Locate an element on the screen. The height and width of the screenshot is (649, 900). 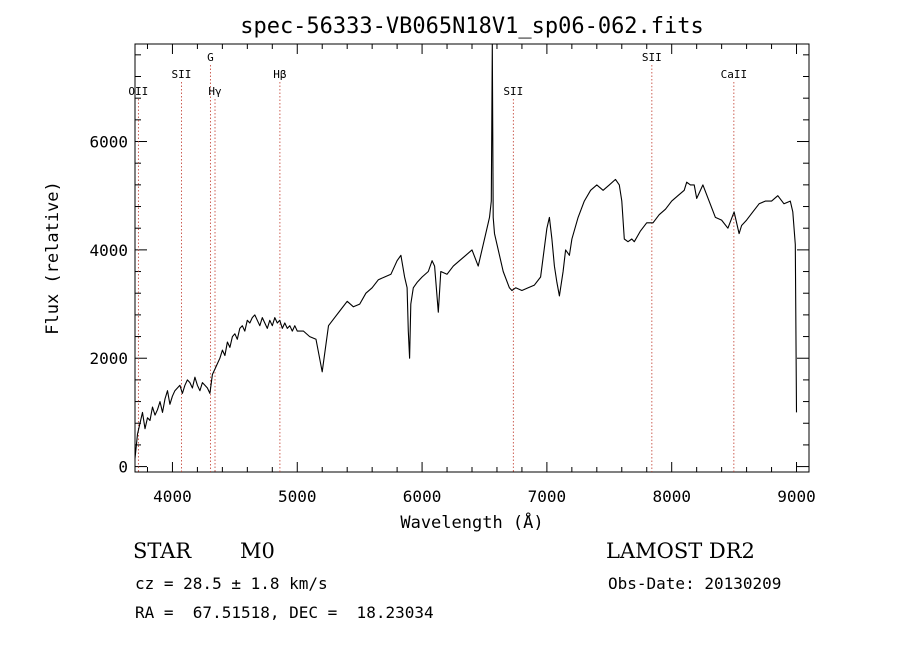
emission-line-label: Hγ is located at coordinates (215, 91).